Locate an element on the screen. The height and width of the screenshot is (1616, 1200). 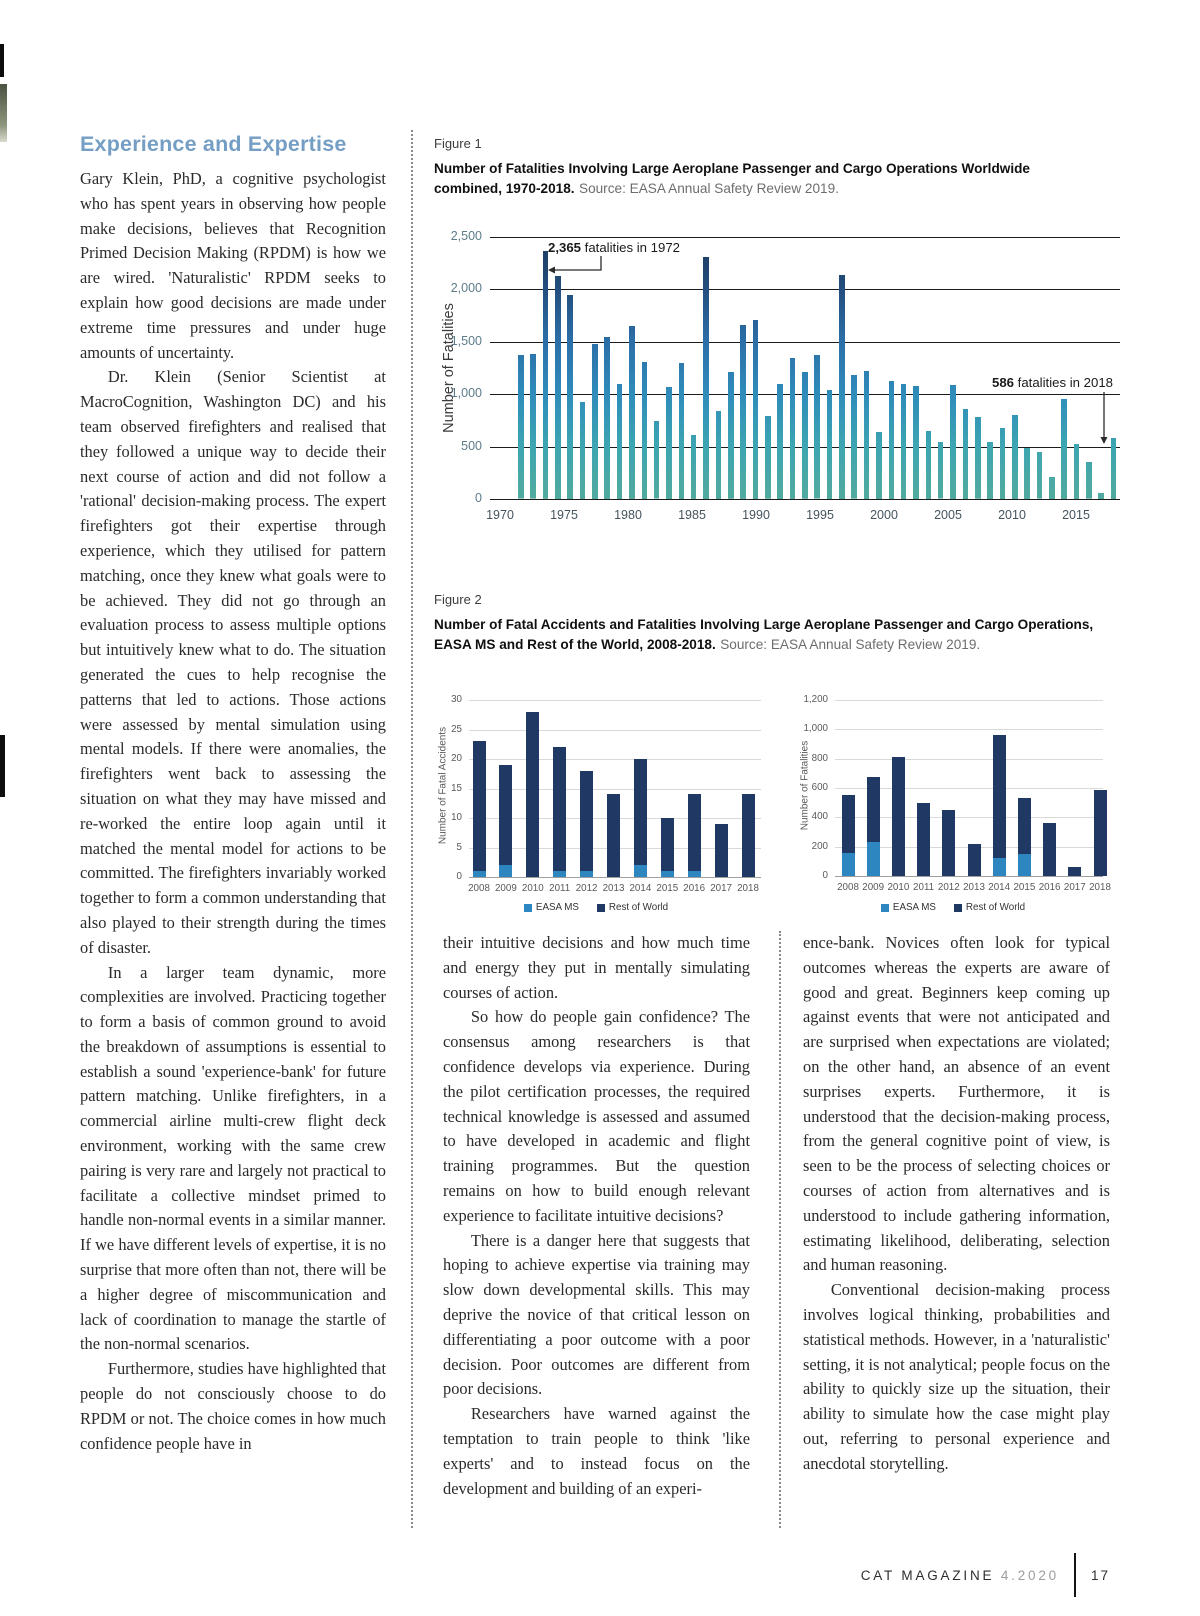
x-tick-label: 2010 is located at coordinates (532, 888).